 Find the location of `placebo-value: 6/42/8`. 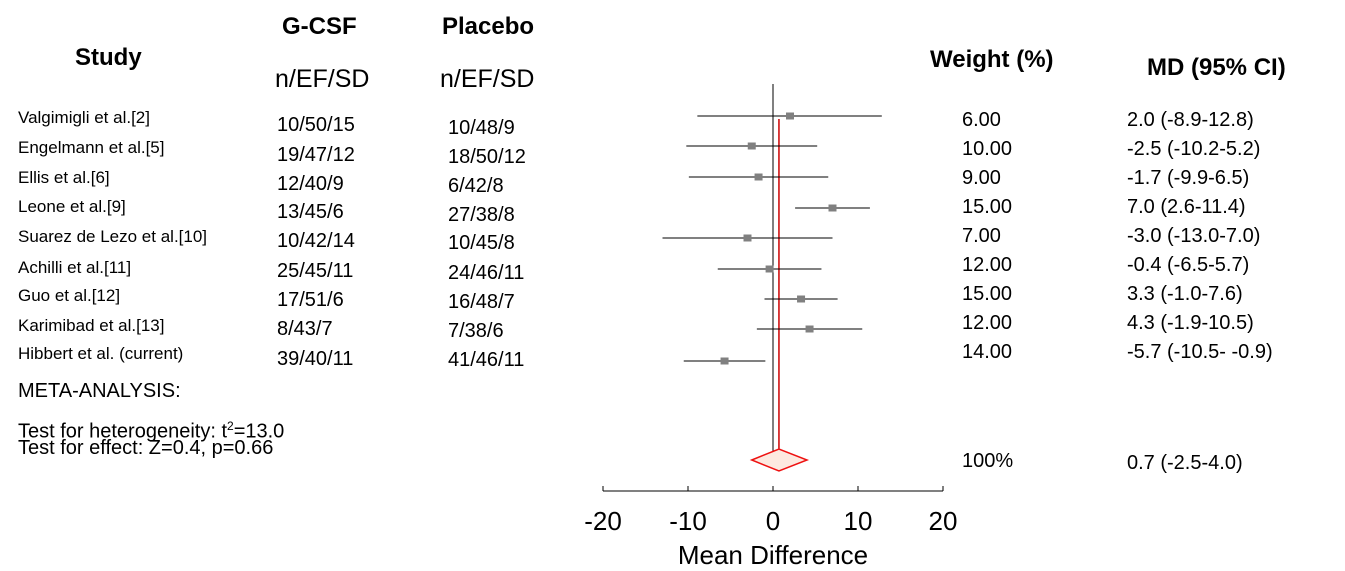

placebo-value: 6/42/8 is located at coordinates (476, 186).